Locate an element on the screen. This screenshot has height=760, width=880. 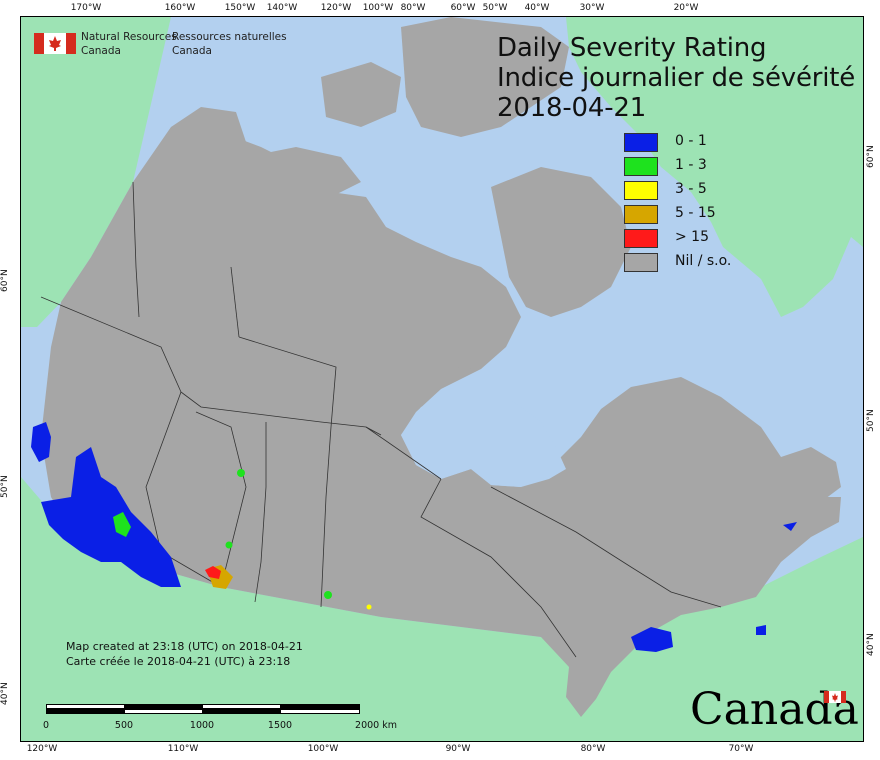
severity-point-sk-south is located at coordinates (328, 595).